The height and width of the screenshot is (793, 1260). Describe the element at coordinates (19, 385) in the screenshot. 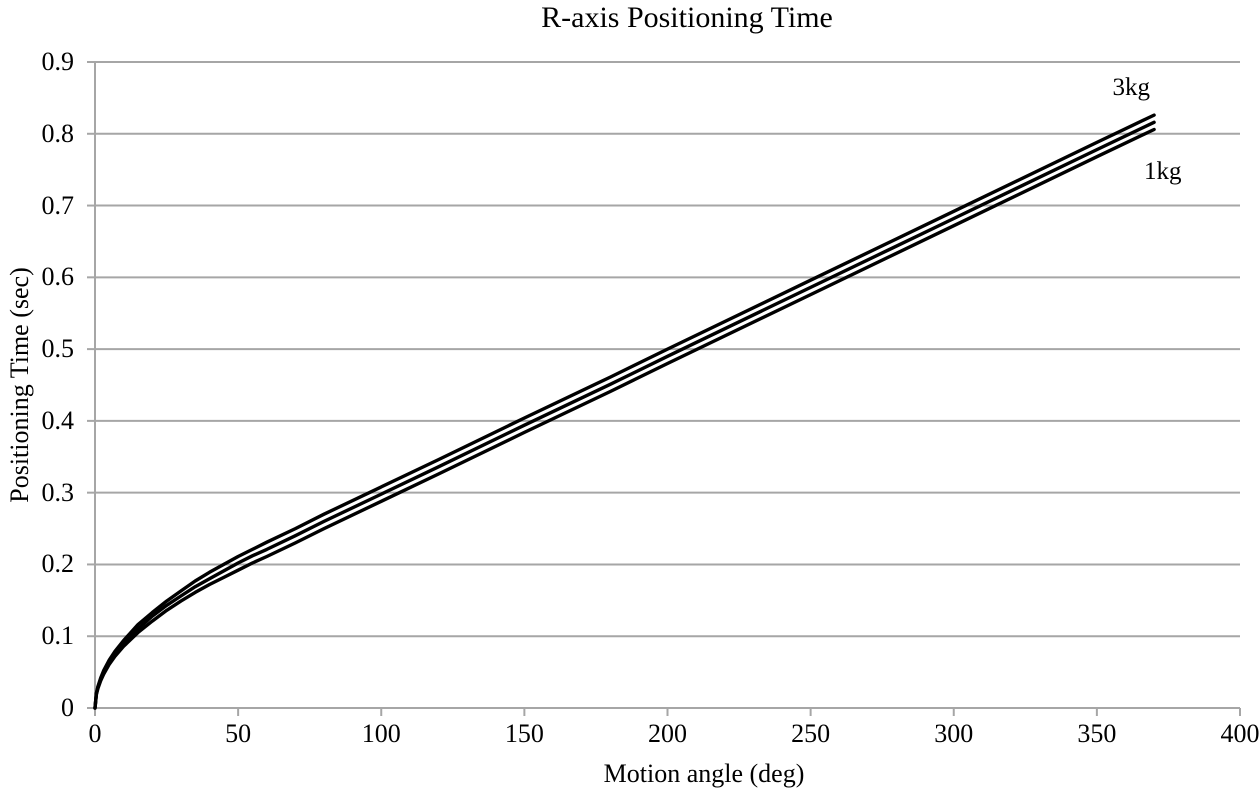

I see `y-axis-title: Positioning Time (sec)` at that location.